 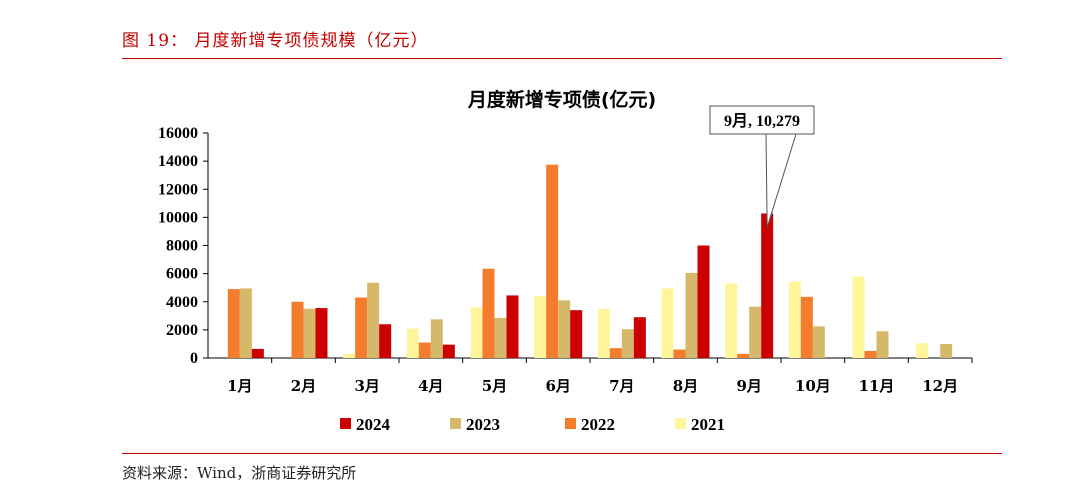 What do you see at coordinates (598, 424) in the screenshot?
I see `legend-label-2022: 2022` at bounding box center [598, 424].